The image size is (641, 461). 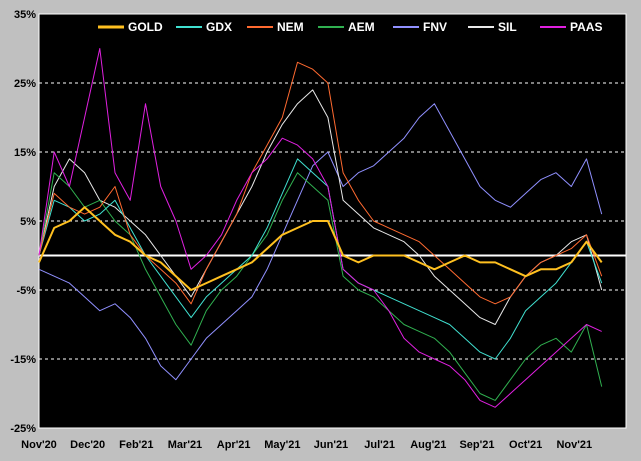 What do you see at coordinates (28, 222) in the screenshot?
I see `y-tick-label: 5%` at bounding box center [28, 222].